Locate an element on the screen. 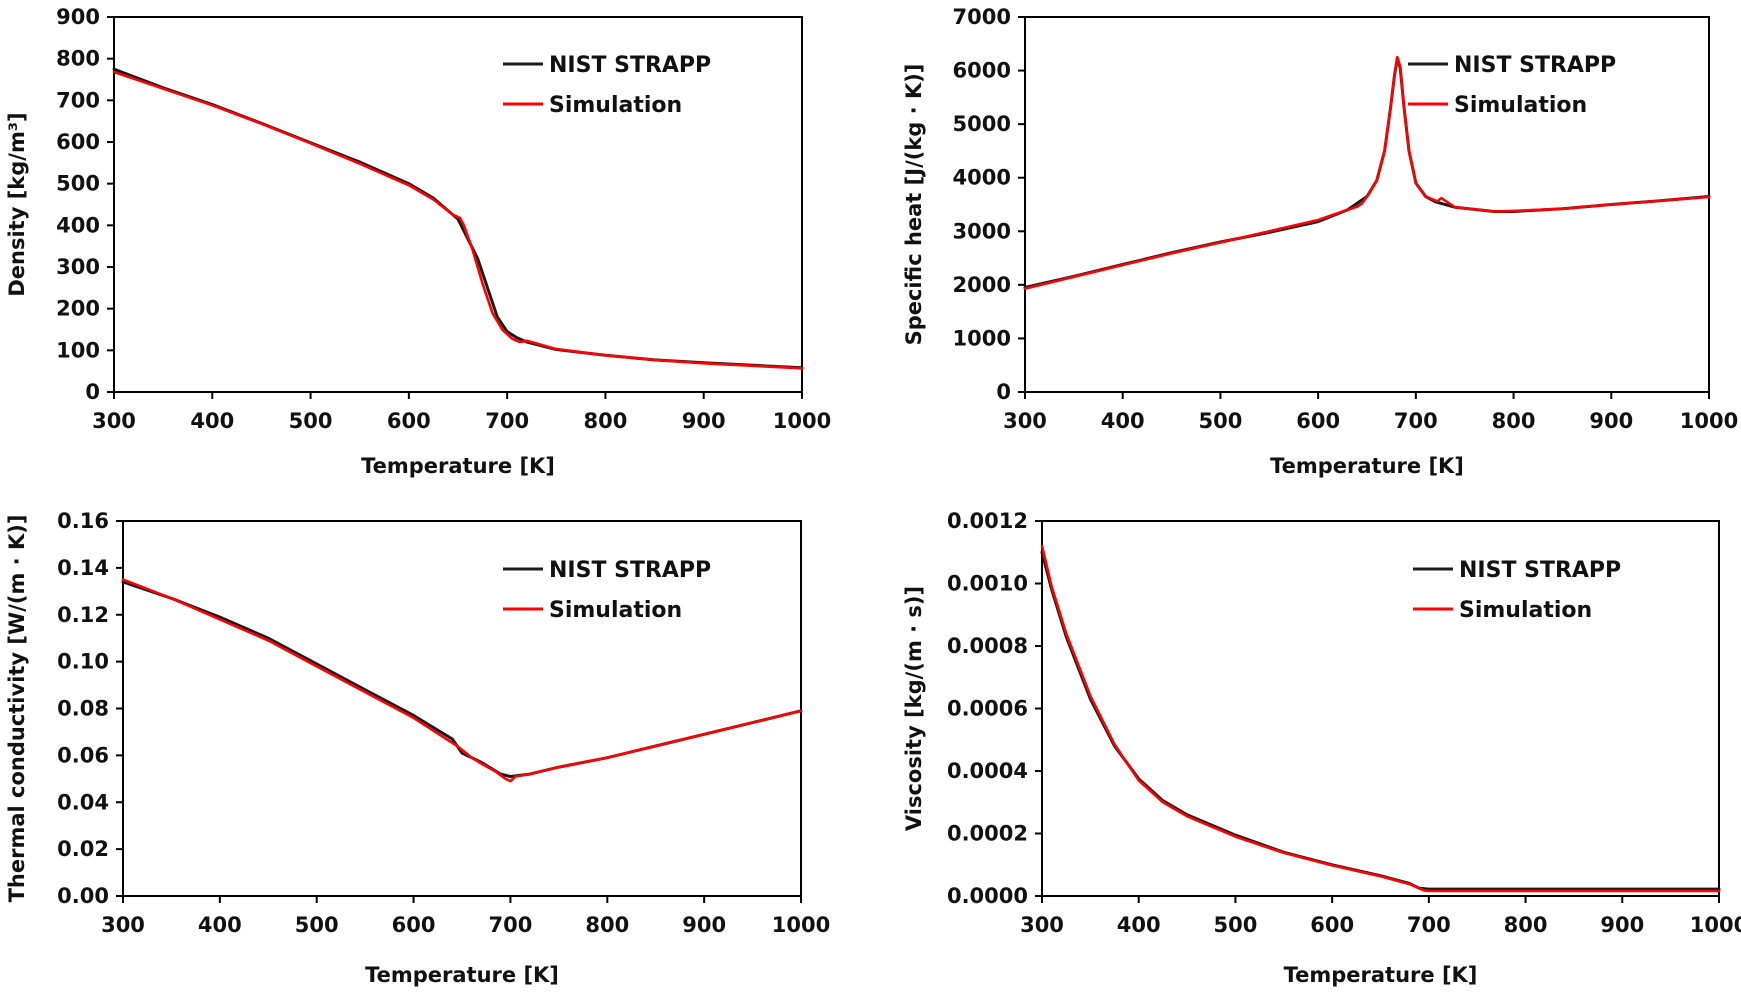  y-tick-label: 2000 is located at coordinates (982, 285).